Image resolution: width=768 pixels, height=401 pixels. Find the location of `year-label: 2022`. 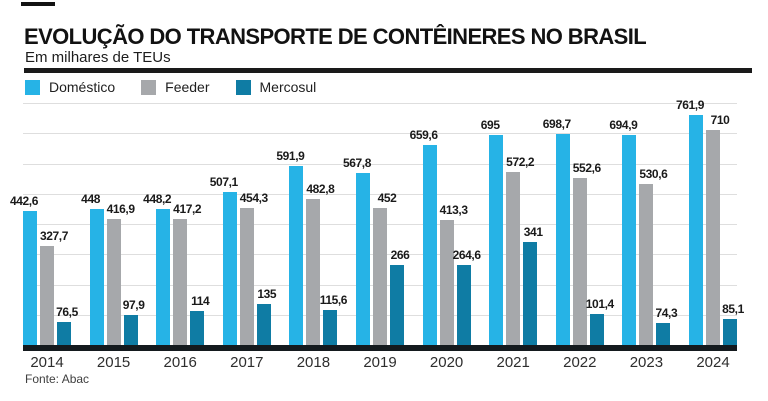

year-label: 2022 is located at coordinates (580, 362).